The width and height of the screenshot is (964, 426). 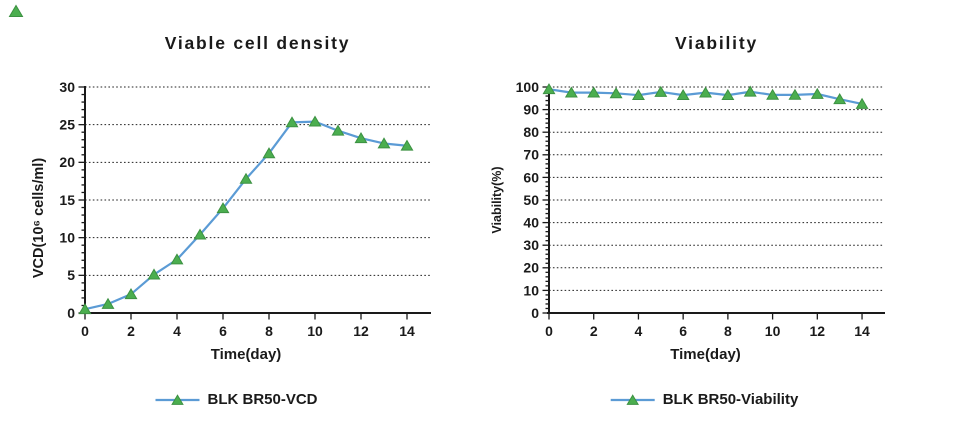 I want to click on vcd-legend-label: BLK BR50-VCD, so click(x=262, y=399).